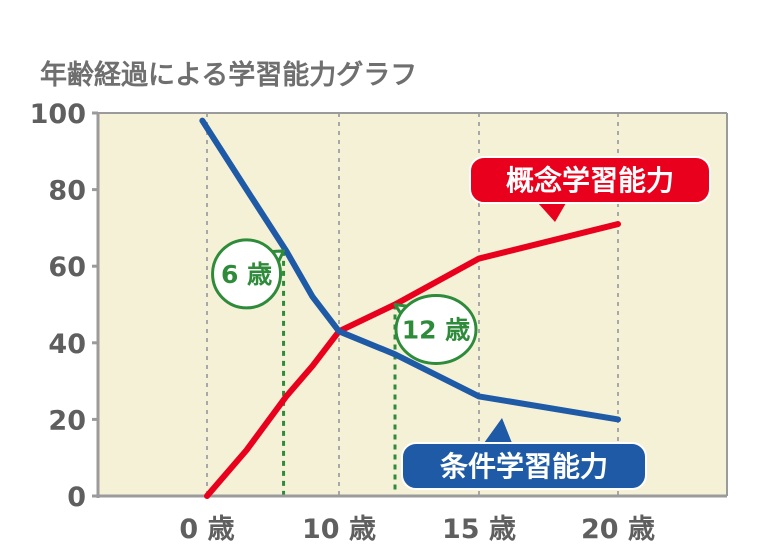 The height and width of the screenshot is (560, 780). Describe the element at coordinates (228, 75) in the screenshot. I see `chart-title: 年齢経過による学習能力グラフ` at that location.